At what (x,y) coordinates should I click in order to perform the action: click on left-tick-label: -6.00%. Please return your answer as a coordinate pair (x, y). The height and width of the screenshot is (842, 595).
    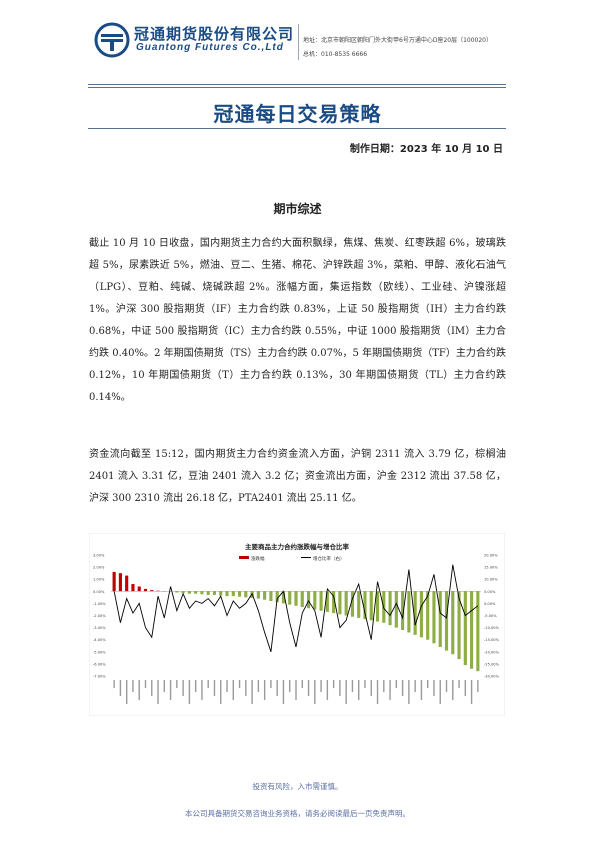
    Looking at the image, I should click on (99, 664).